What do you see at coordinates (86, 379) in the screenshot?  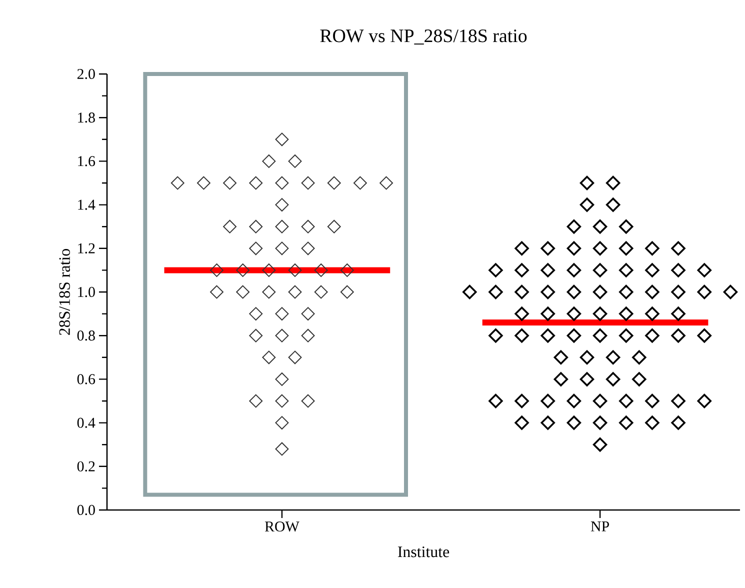 I see `y-tick-label: 0.6` at bounding box center [86, 379].